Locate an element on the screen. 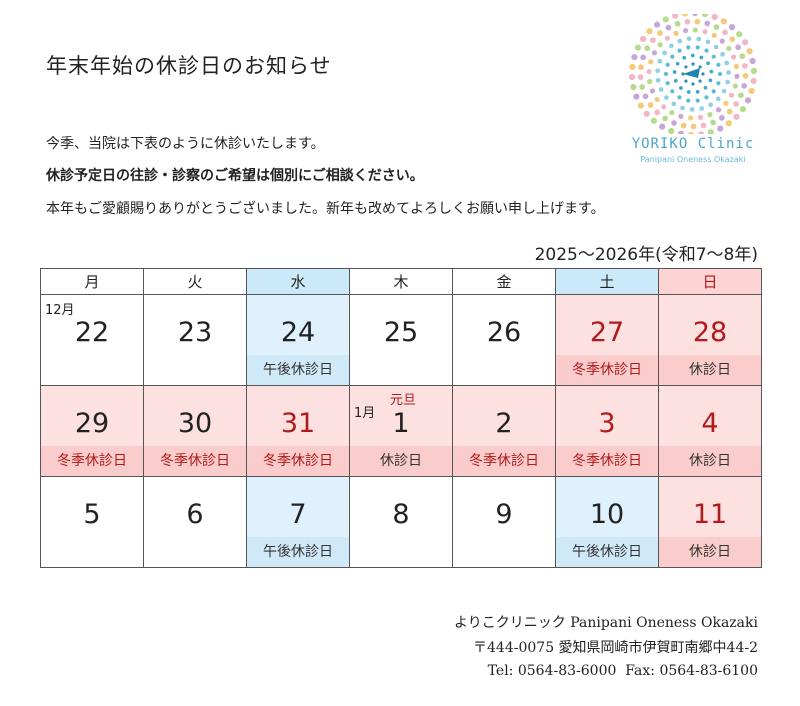 The height and width of the screenshot is (706, 800). calendar-day-cell: 25 is located at coordinates (401, 340).